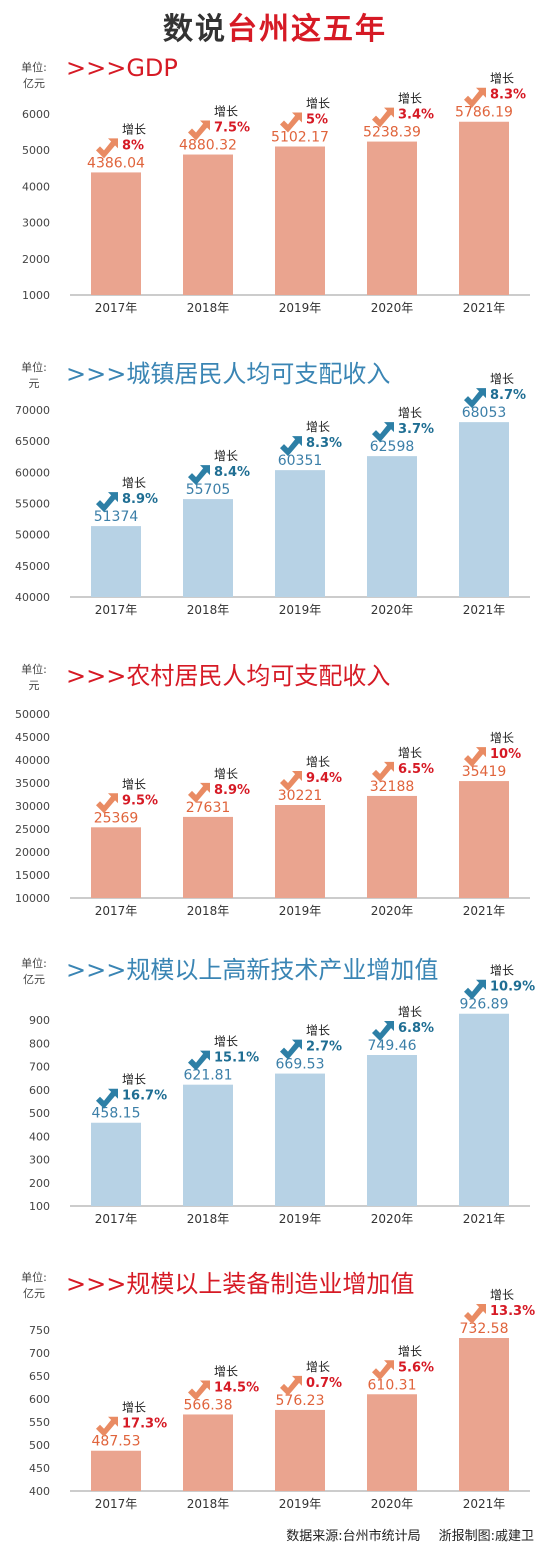  What do you see at coordinates (300, 1401) in the screenshot?
I see `value-label: 576.23` at bounding box center [300, 1401].